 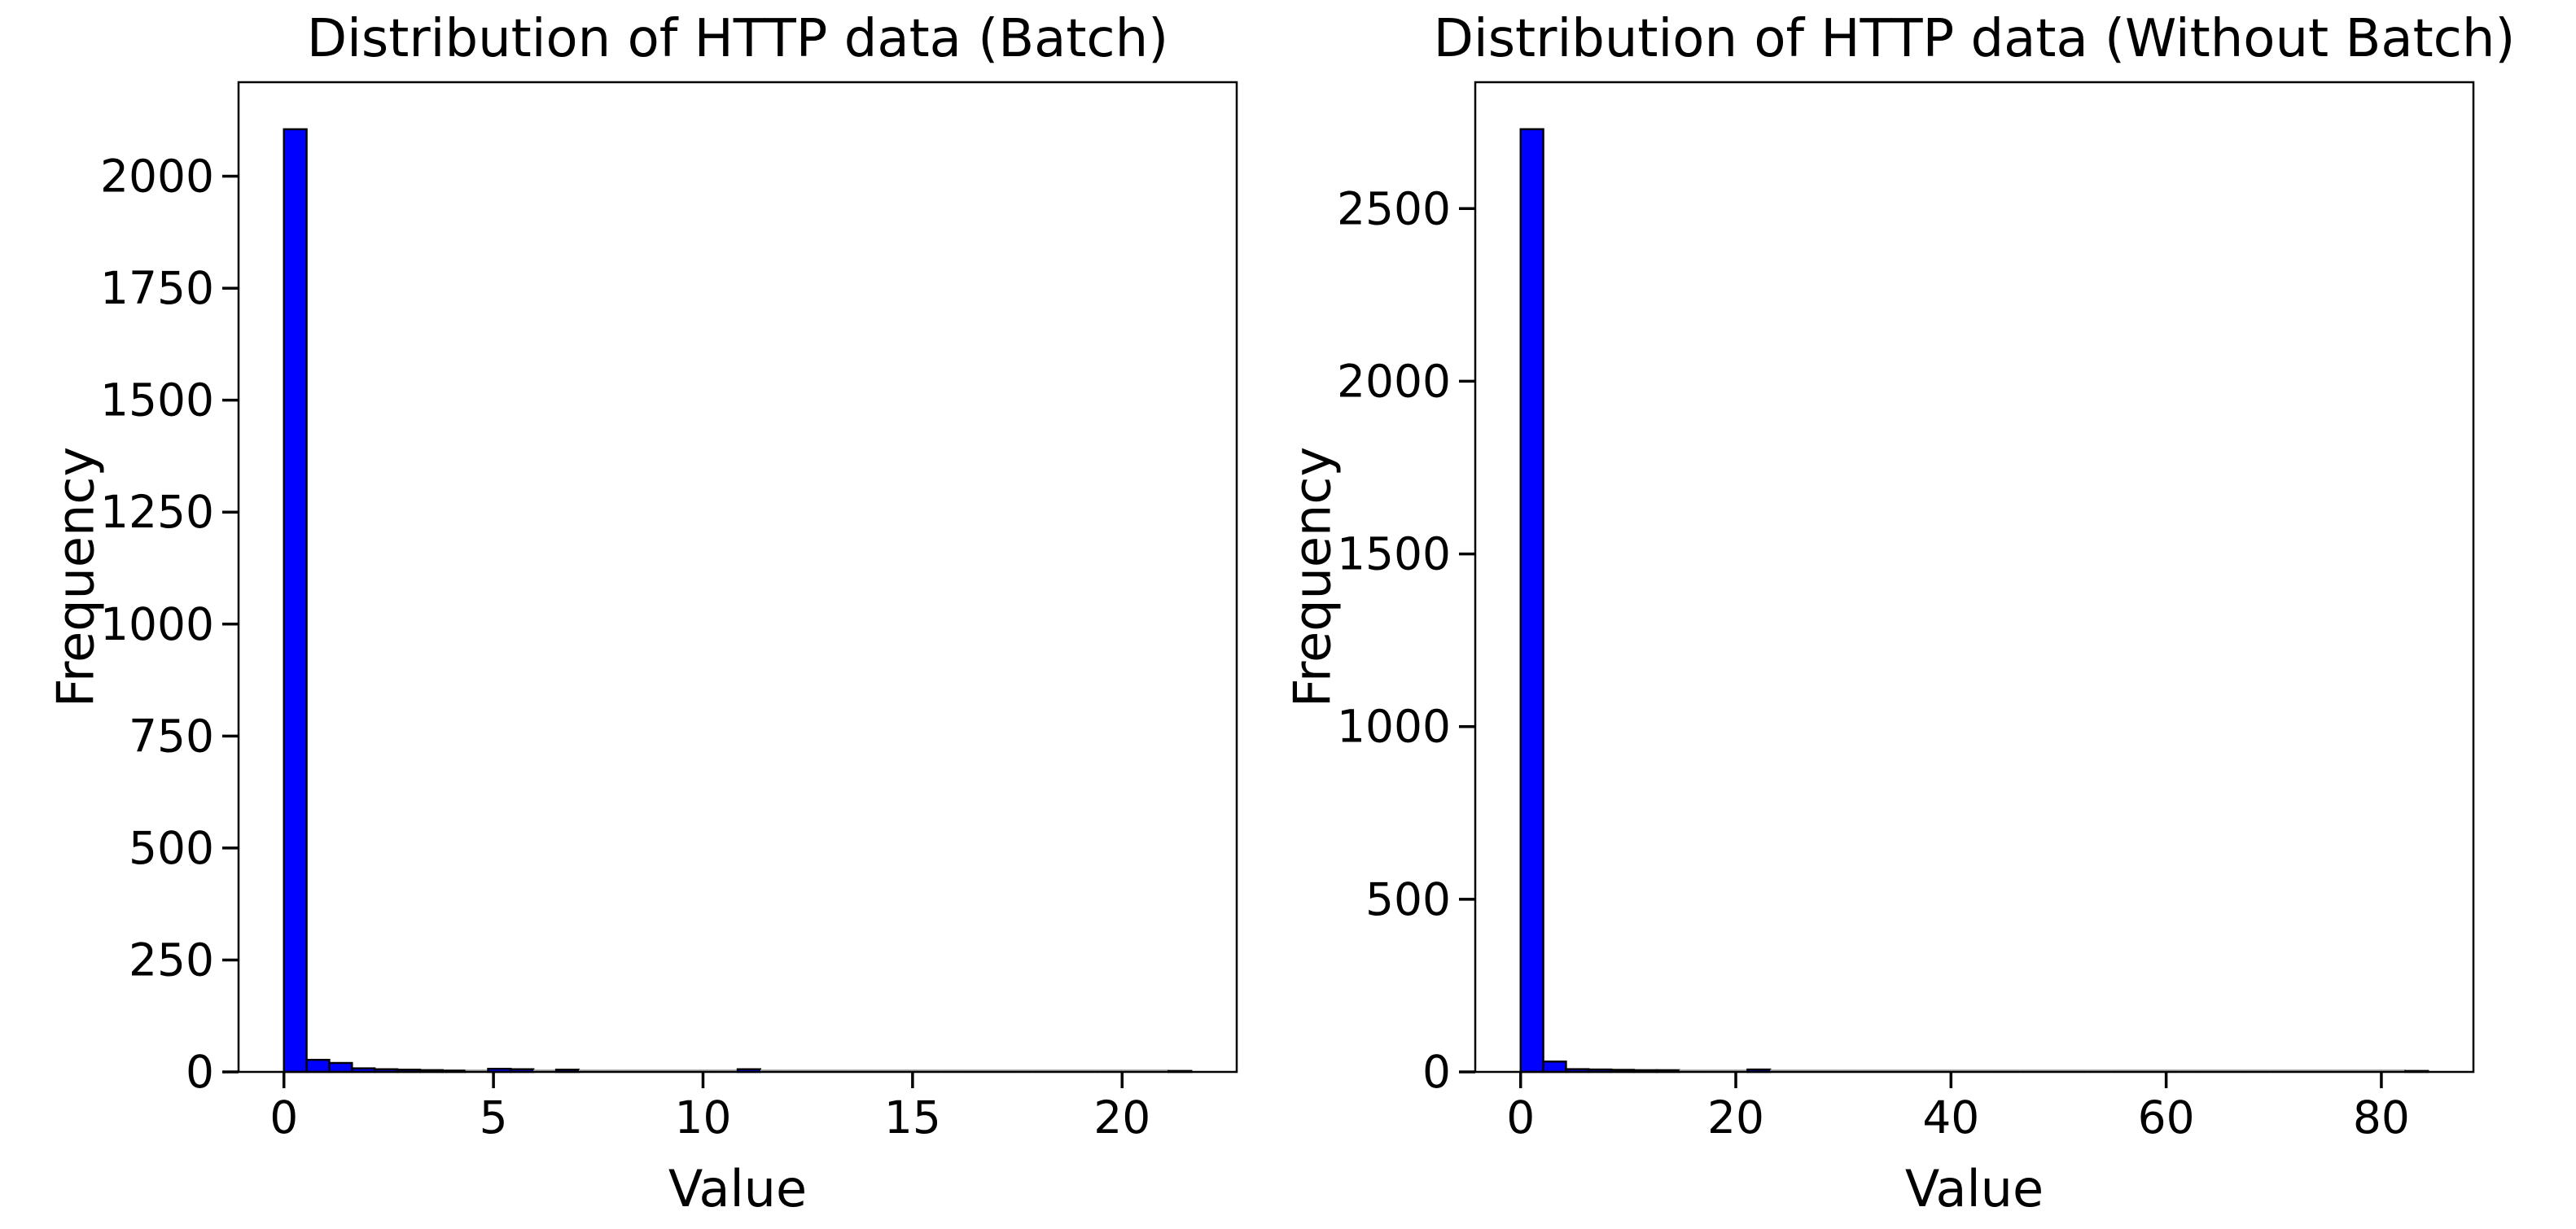 What do you see at coordinates (171, 736) in the screenshot?
I see `y-tick-label: 750` at bounding box center [171, 736].